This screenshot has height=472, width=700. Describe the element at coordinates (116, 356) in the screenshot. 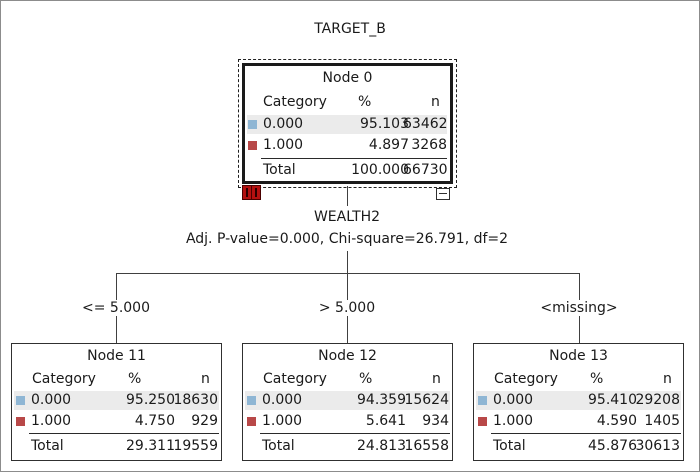

I see `node-title: Node 11` at that location.